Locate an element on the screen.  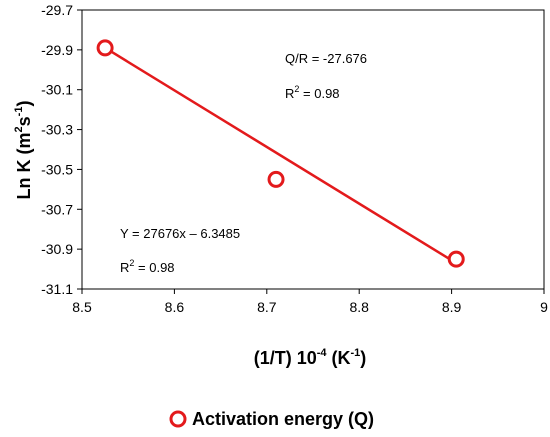
y-tick-label: -29.9 is located at coordinates (57, 50).